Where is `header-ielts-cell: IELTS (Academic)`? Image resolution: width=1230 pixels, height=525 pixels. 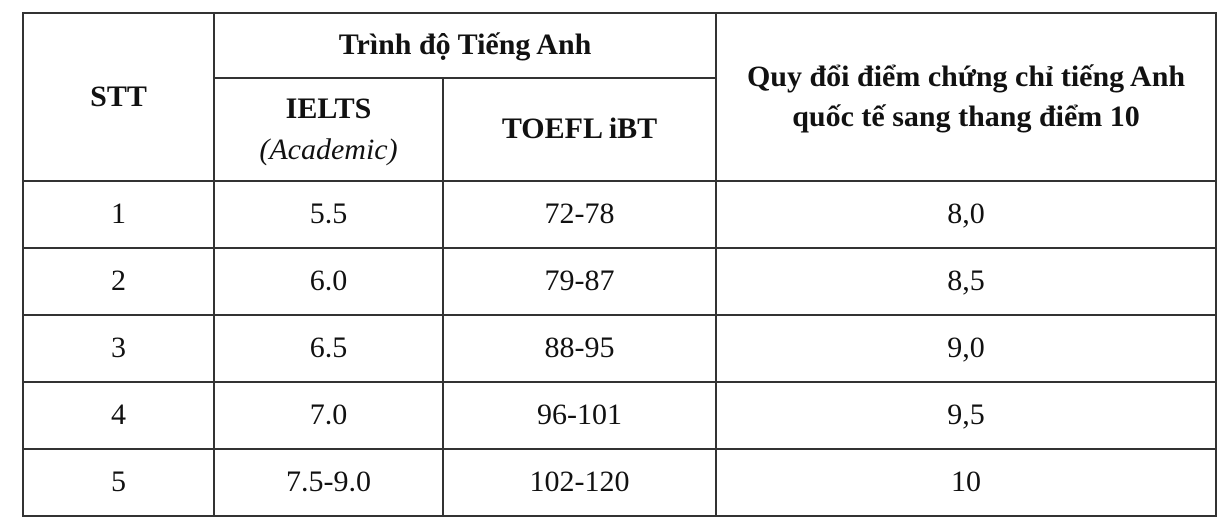 header-ielts-cell: IELTS (Academic) is located at coordinates (328, 129).